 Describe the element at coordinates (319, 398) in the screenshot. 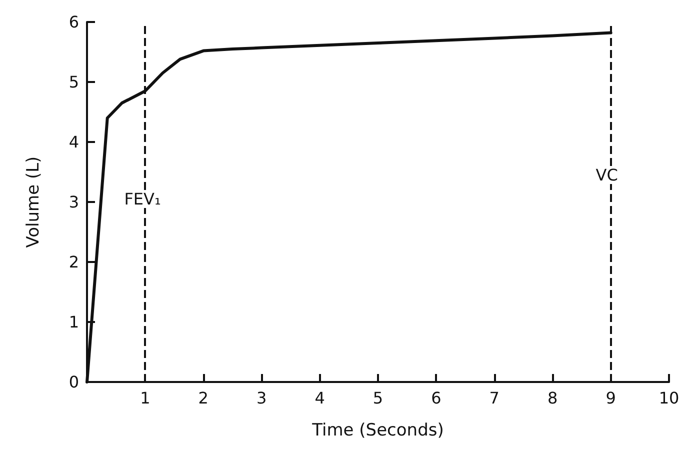

I see `x-tick-label: 4` at that location.